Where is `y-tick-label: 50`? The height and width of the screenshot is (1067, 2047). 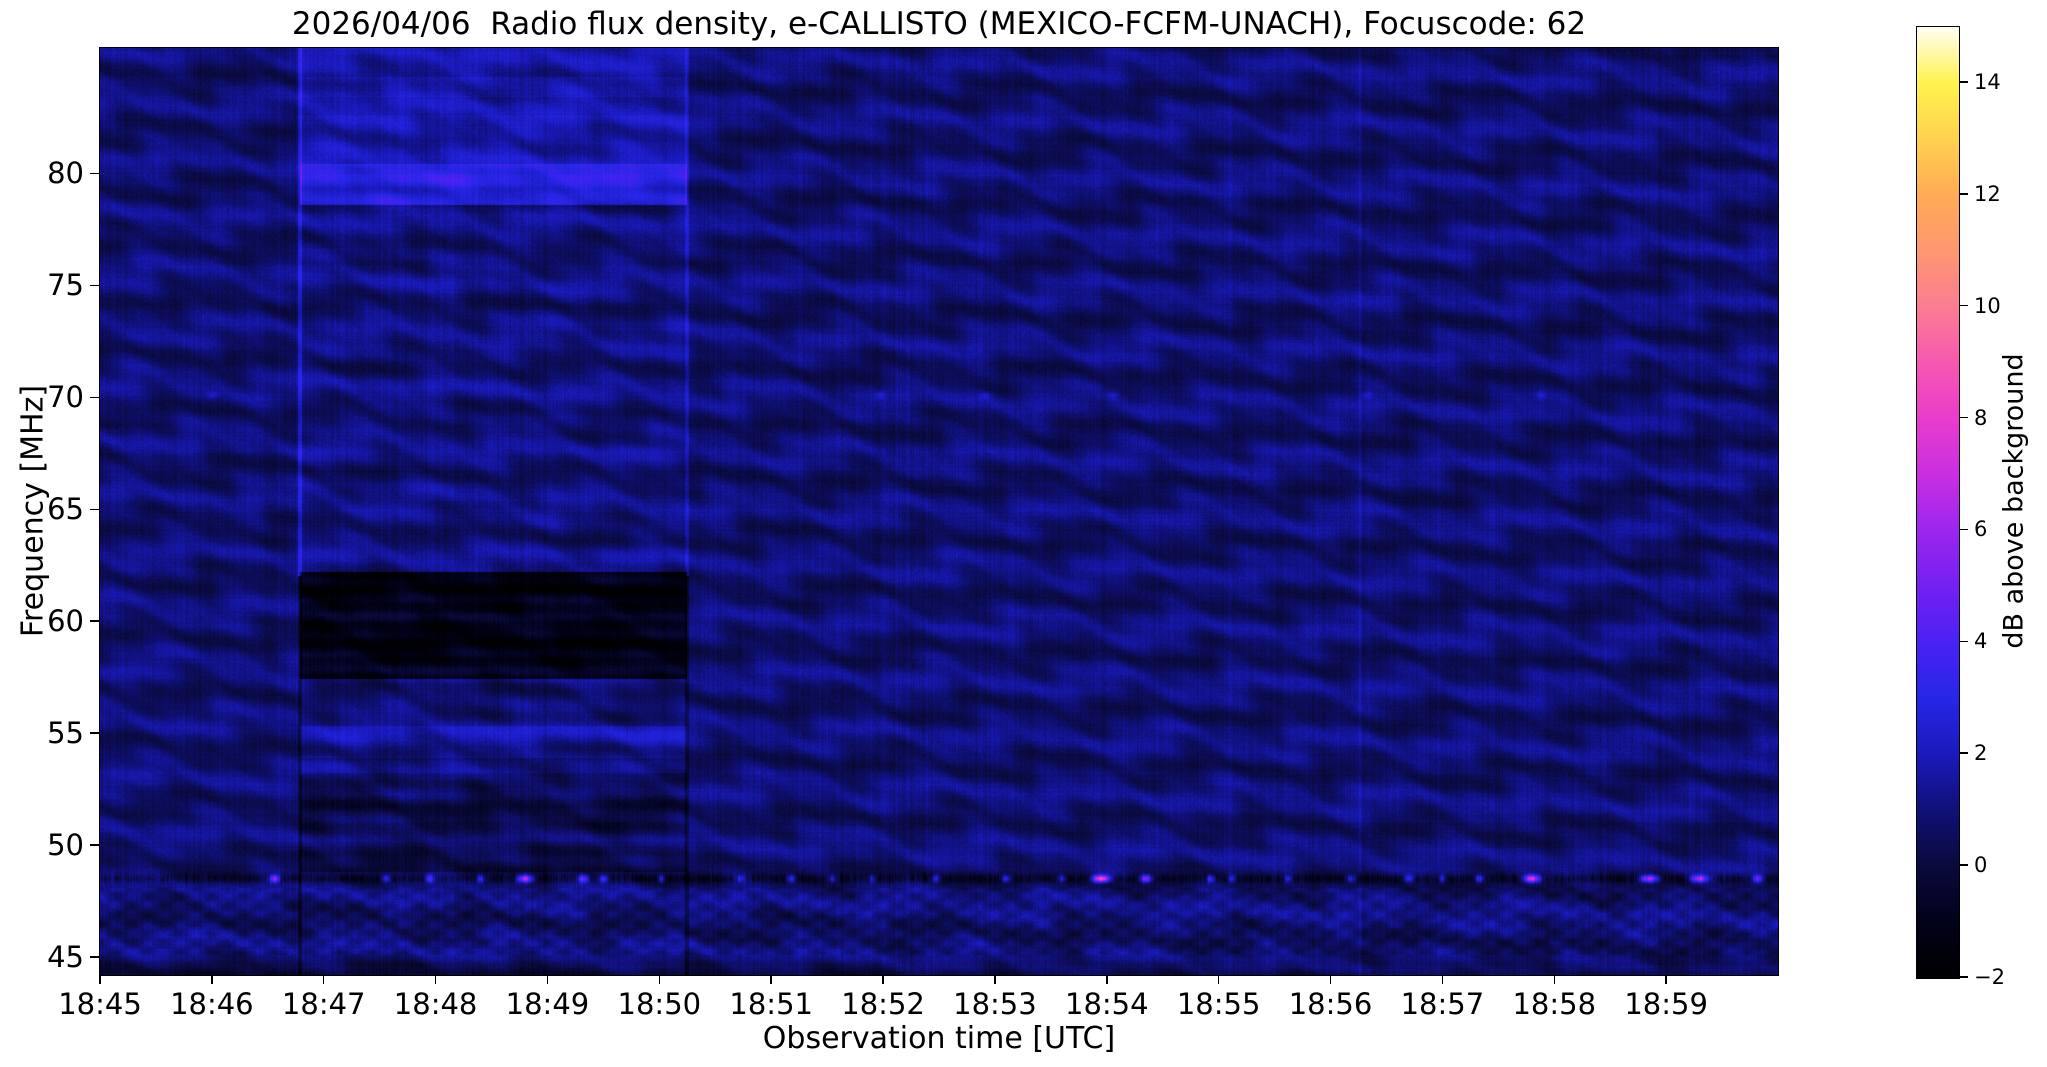
y-tick-label: 50 is located at coordinates (65, 845).